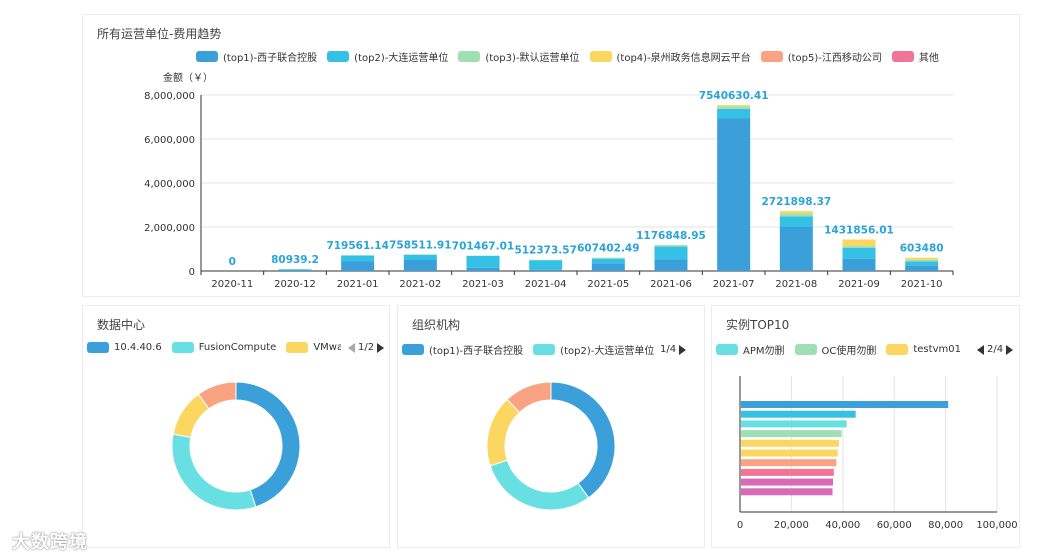  Describe the element at coordinates (996, 525) in the screenshot. I see `x-tick-label: 100,000` at that location.